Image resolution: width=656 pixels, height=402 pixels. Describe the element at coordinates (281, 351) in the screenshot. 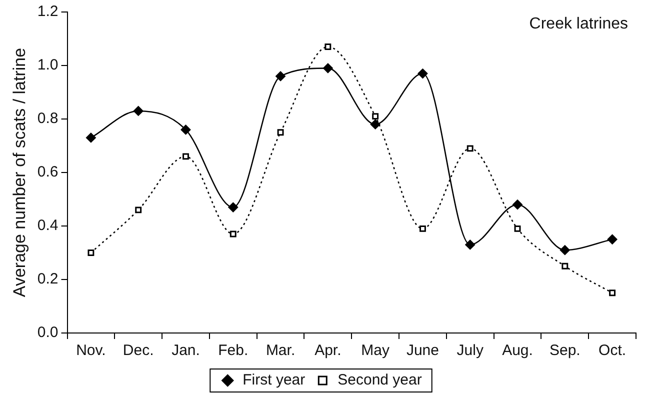

I see `x-tick-label: Mar.` at that location.